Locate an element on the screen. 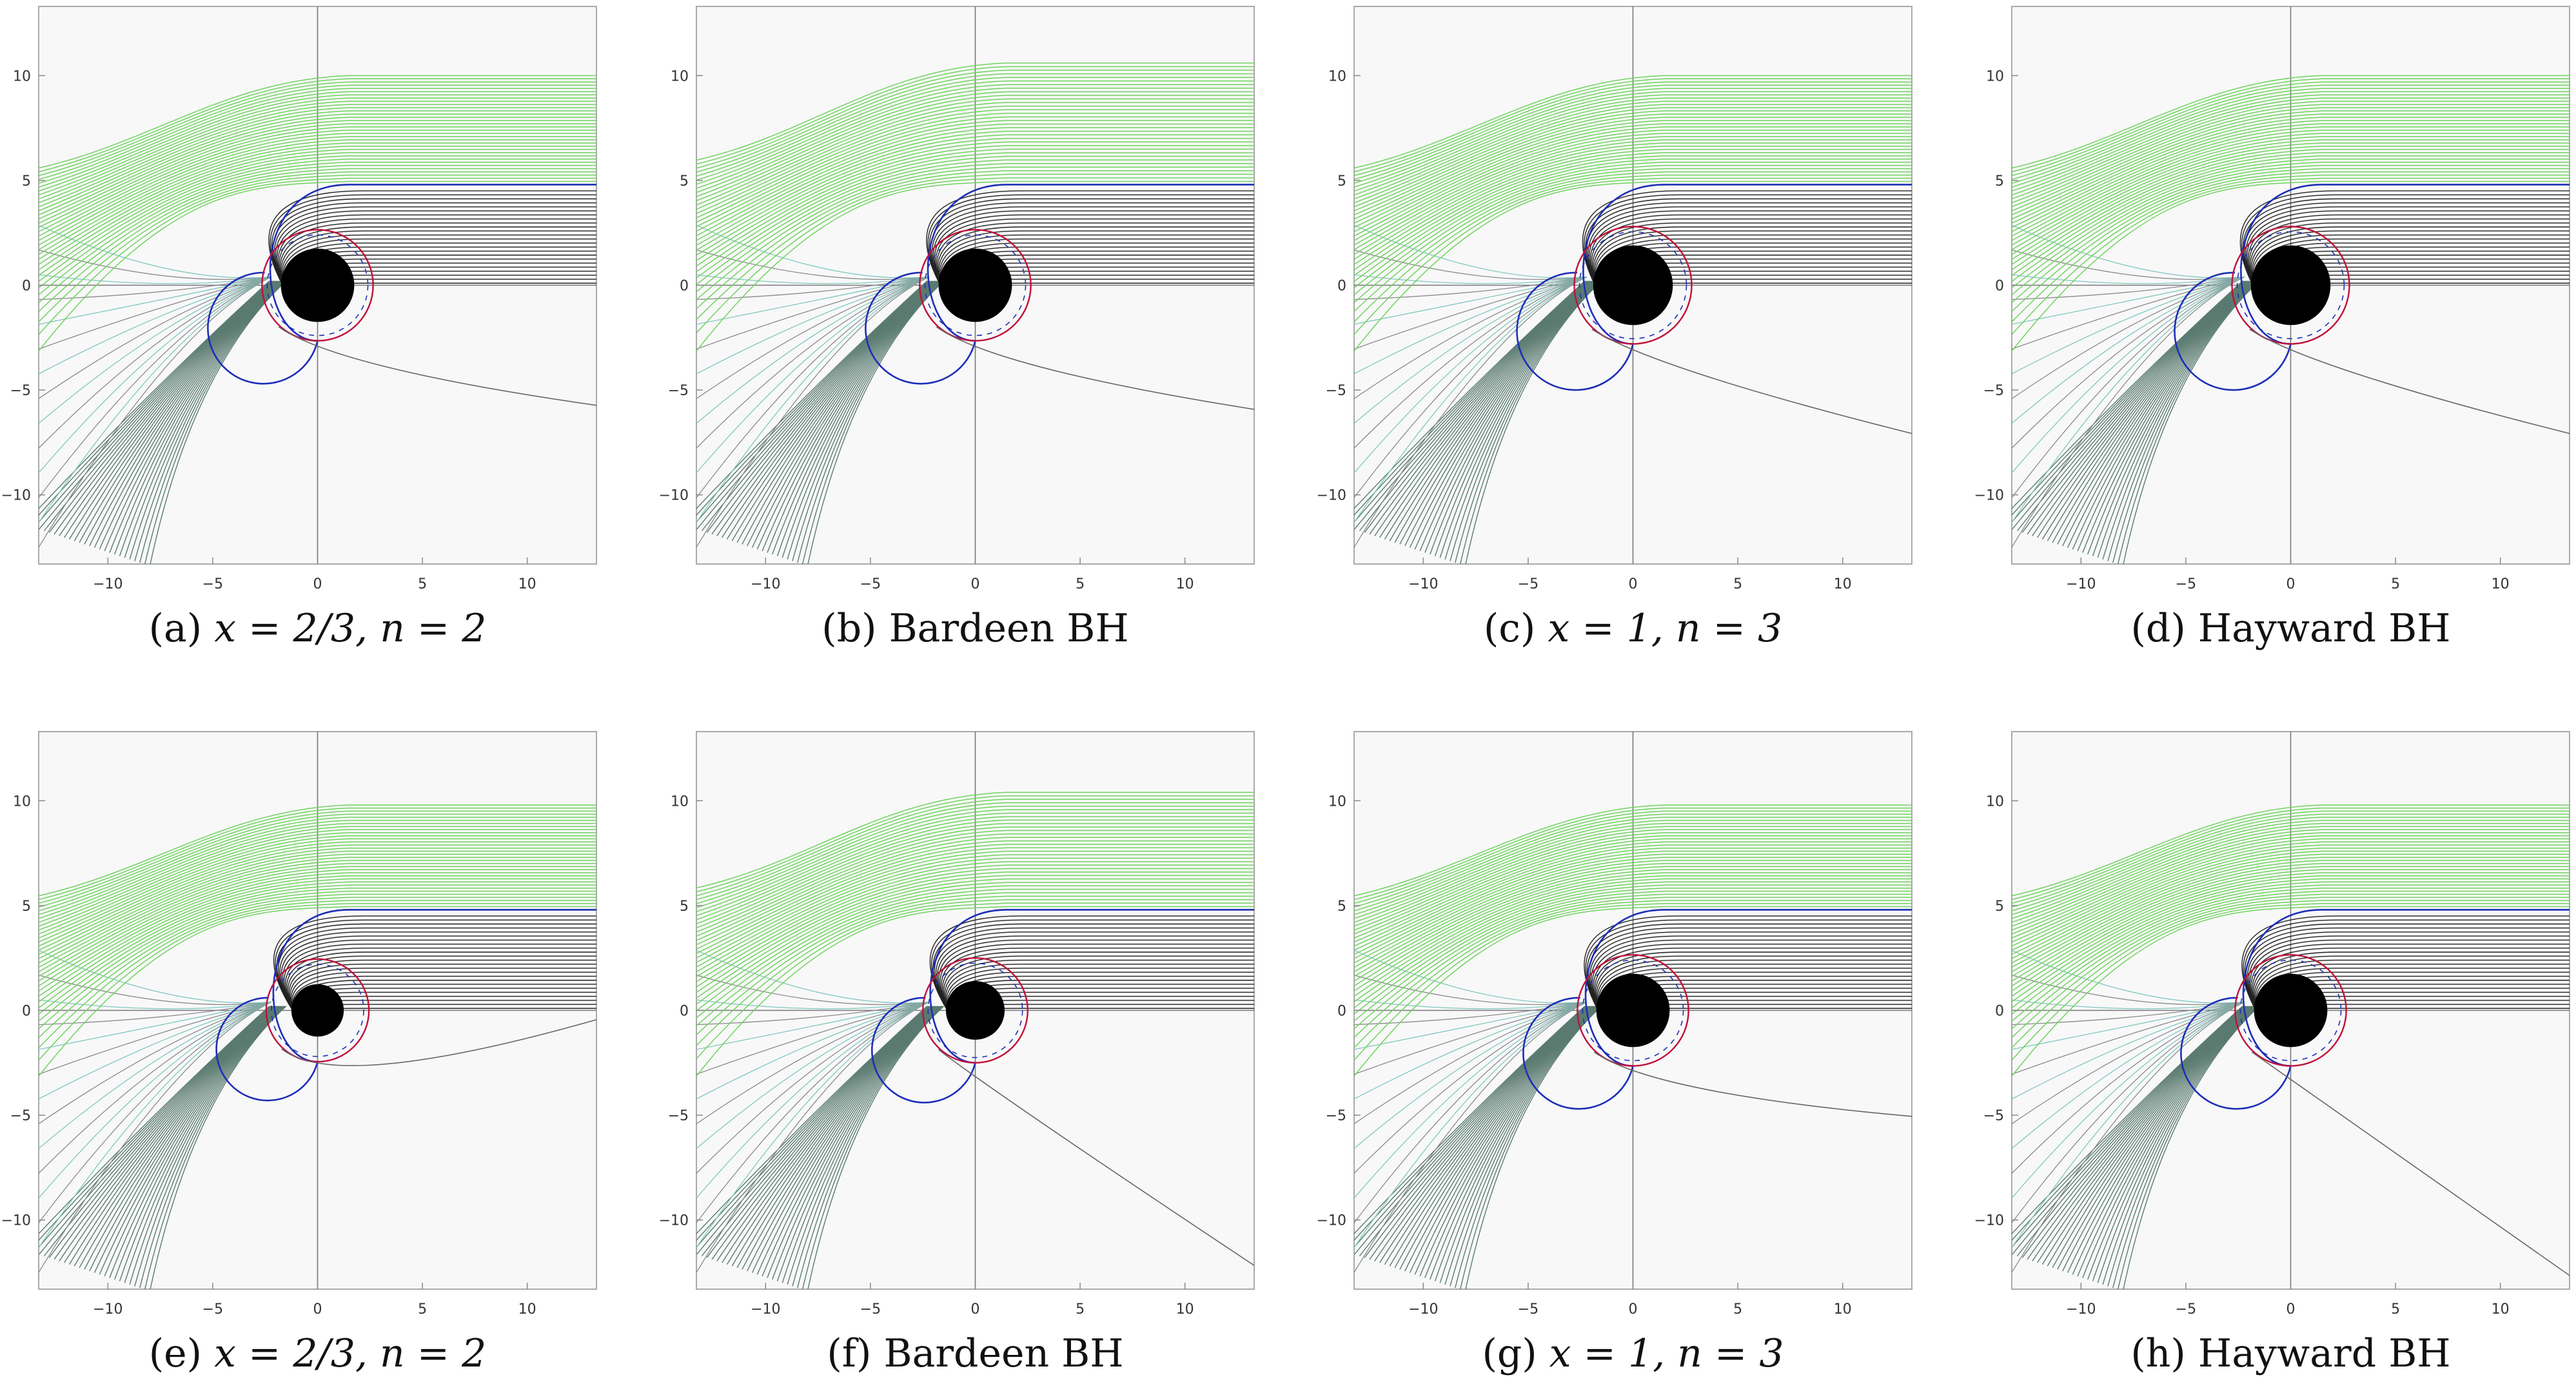  separatrix-ray is located at coordinates (1062, 1006).